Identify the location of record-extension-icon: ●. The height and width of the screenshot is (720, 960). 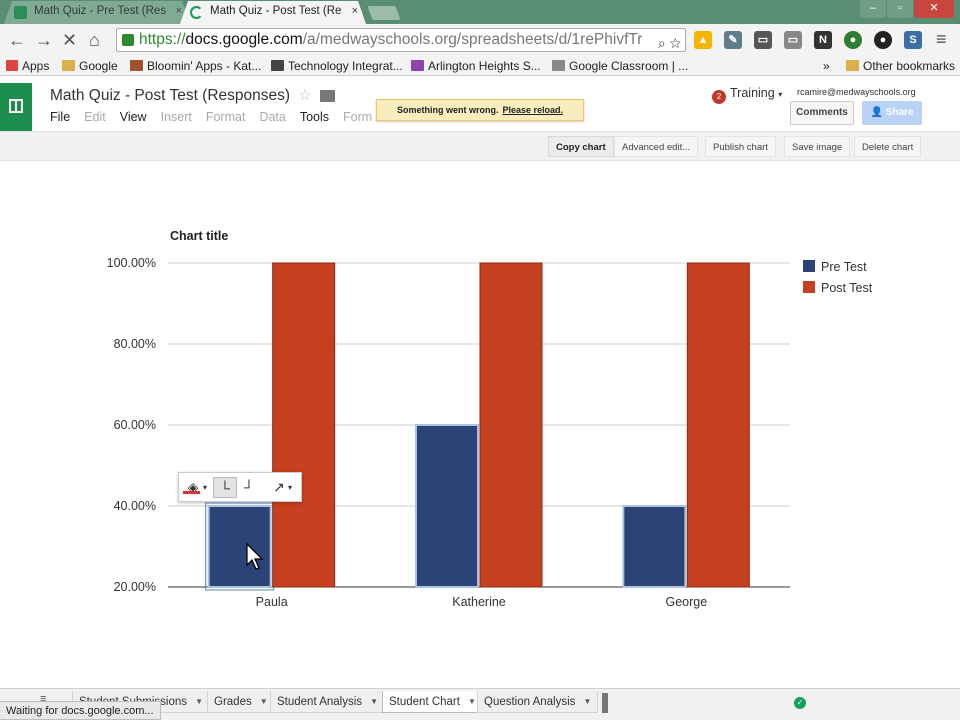
(883, 40).